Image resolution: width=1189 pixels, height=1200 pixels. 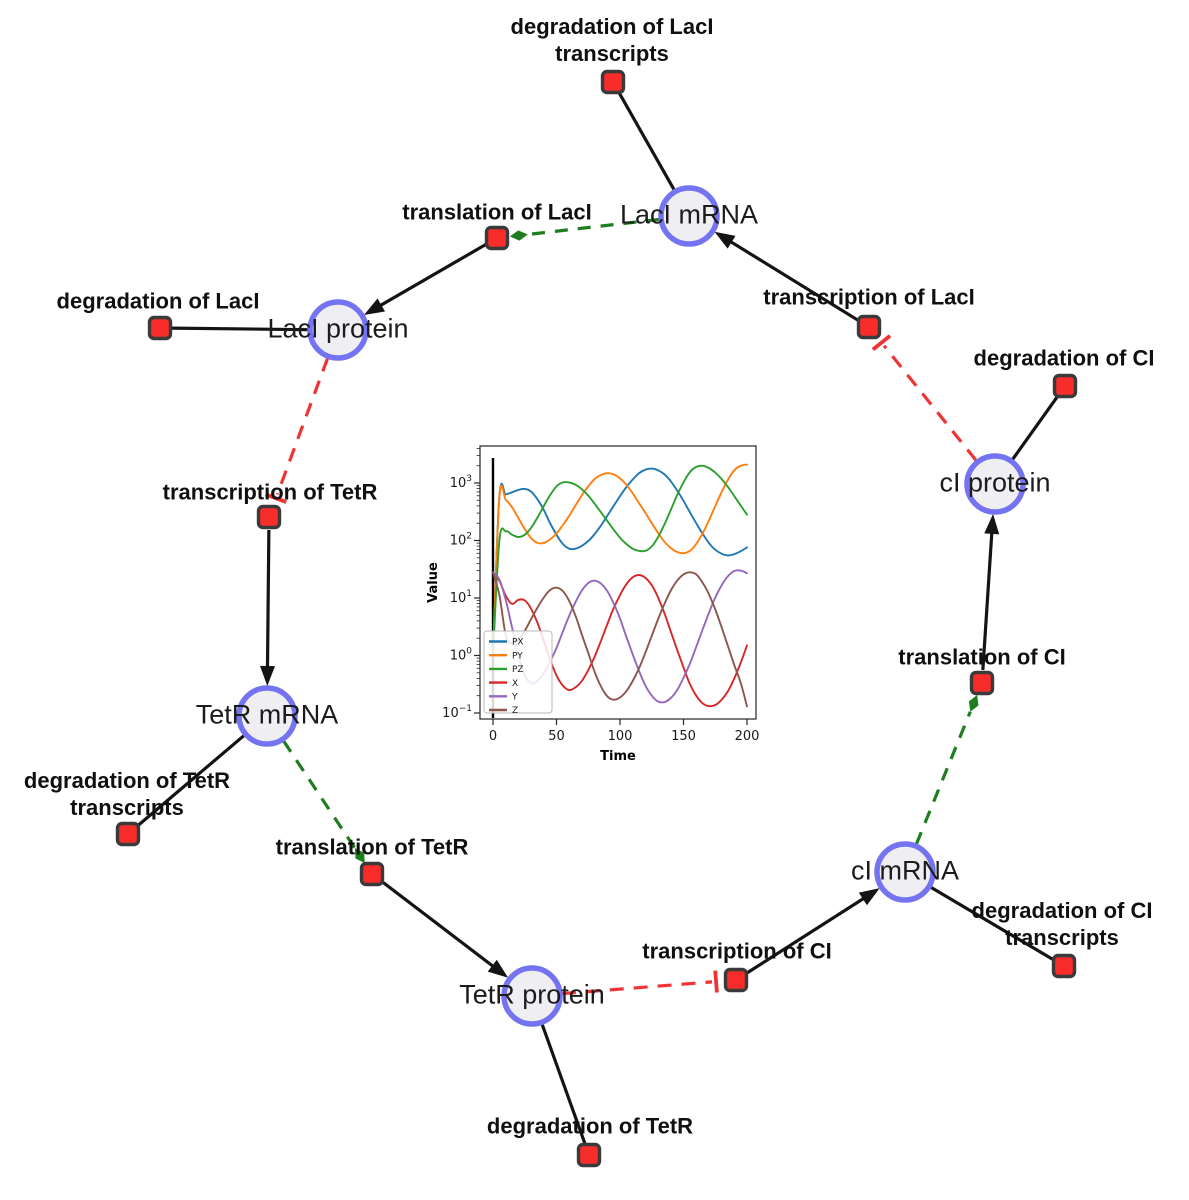 What do you see at coordinates (990, 592) in the screenshot?
I see `edge-production-translation-ci-to-ci-protein` at bounding box center [990, 592].